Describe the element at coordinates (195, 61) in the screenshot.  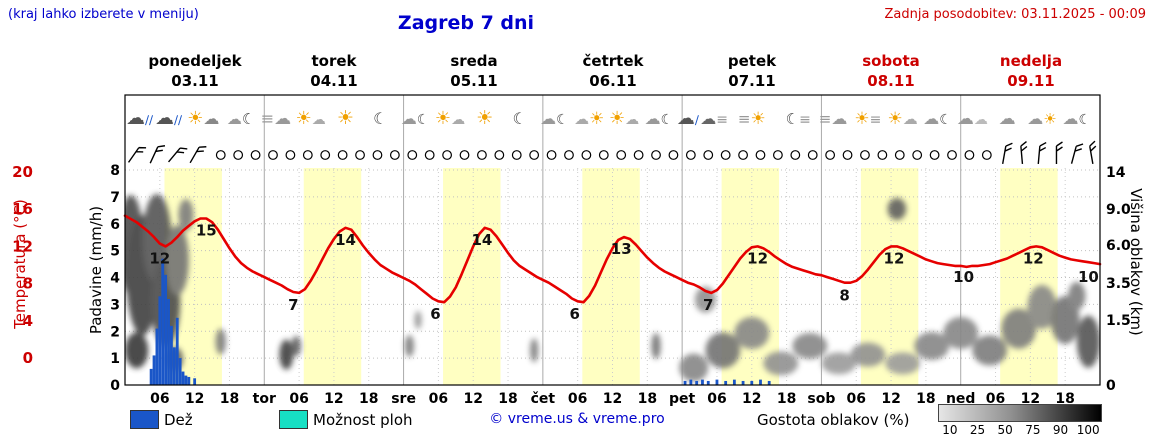
I see `day-name: ponedeljek` at that location.